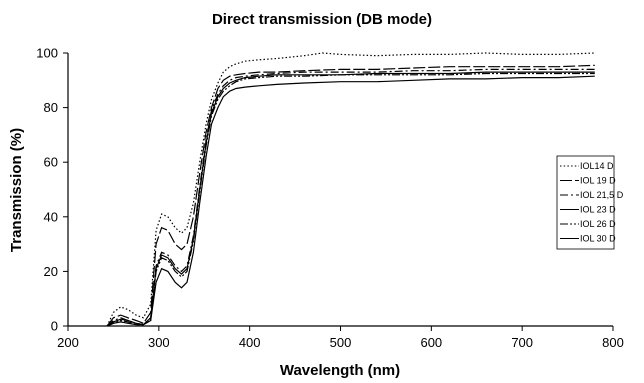  What do you see at coordinates (250, 342) in the screenshot?
I see `x-tick-label: 400` at bounding box center [250, 342].